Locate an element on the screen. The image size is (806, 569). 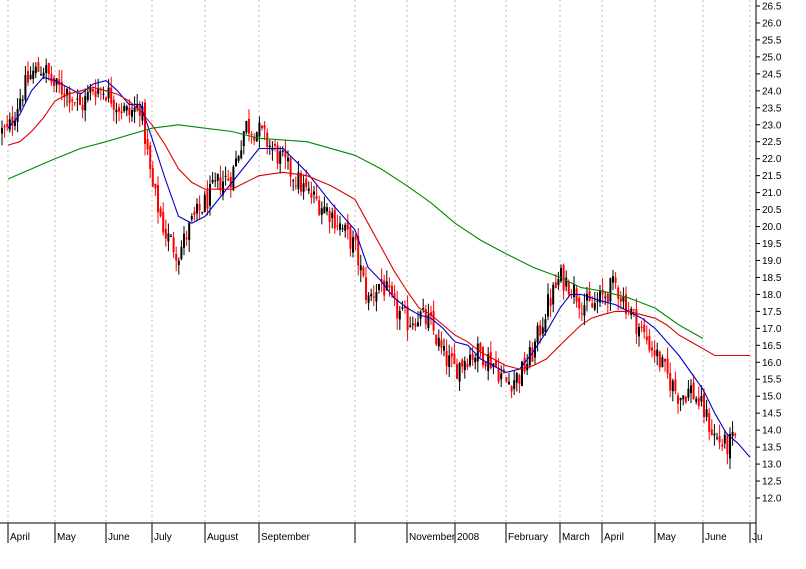
y-tick-label-29: 26.5 is located at coordinates (772, 7).